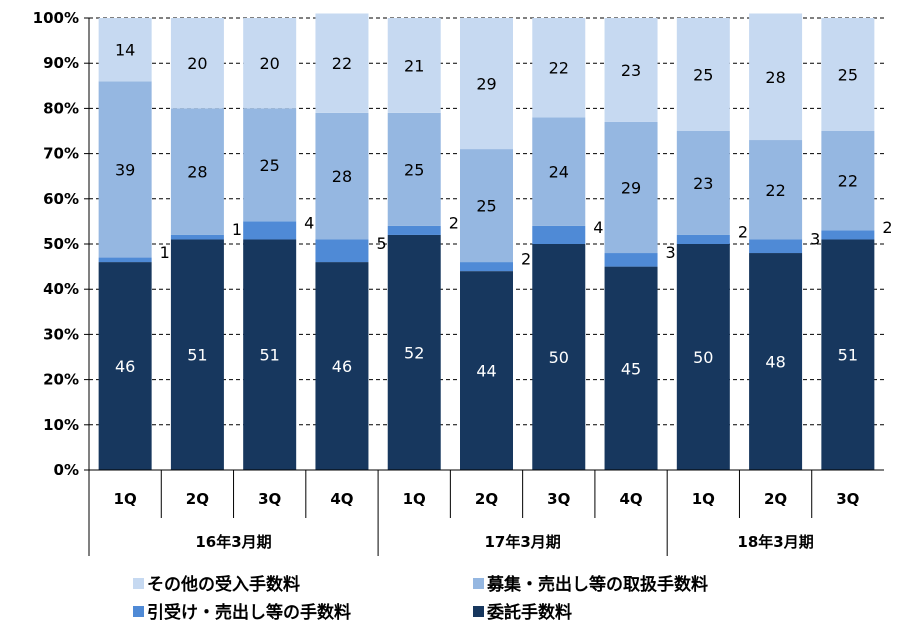 This screenshot has height=633, width=897. What do you see at coordinates (522, 542) in the screenshot?
I see `x-group-label: 17年3月期` at bounding box center [522, 542].